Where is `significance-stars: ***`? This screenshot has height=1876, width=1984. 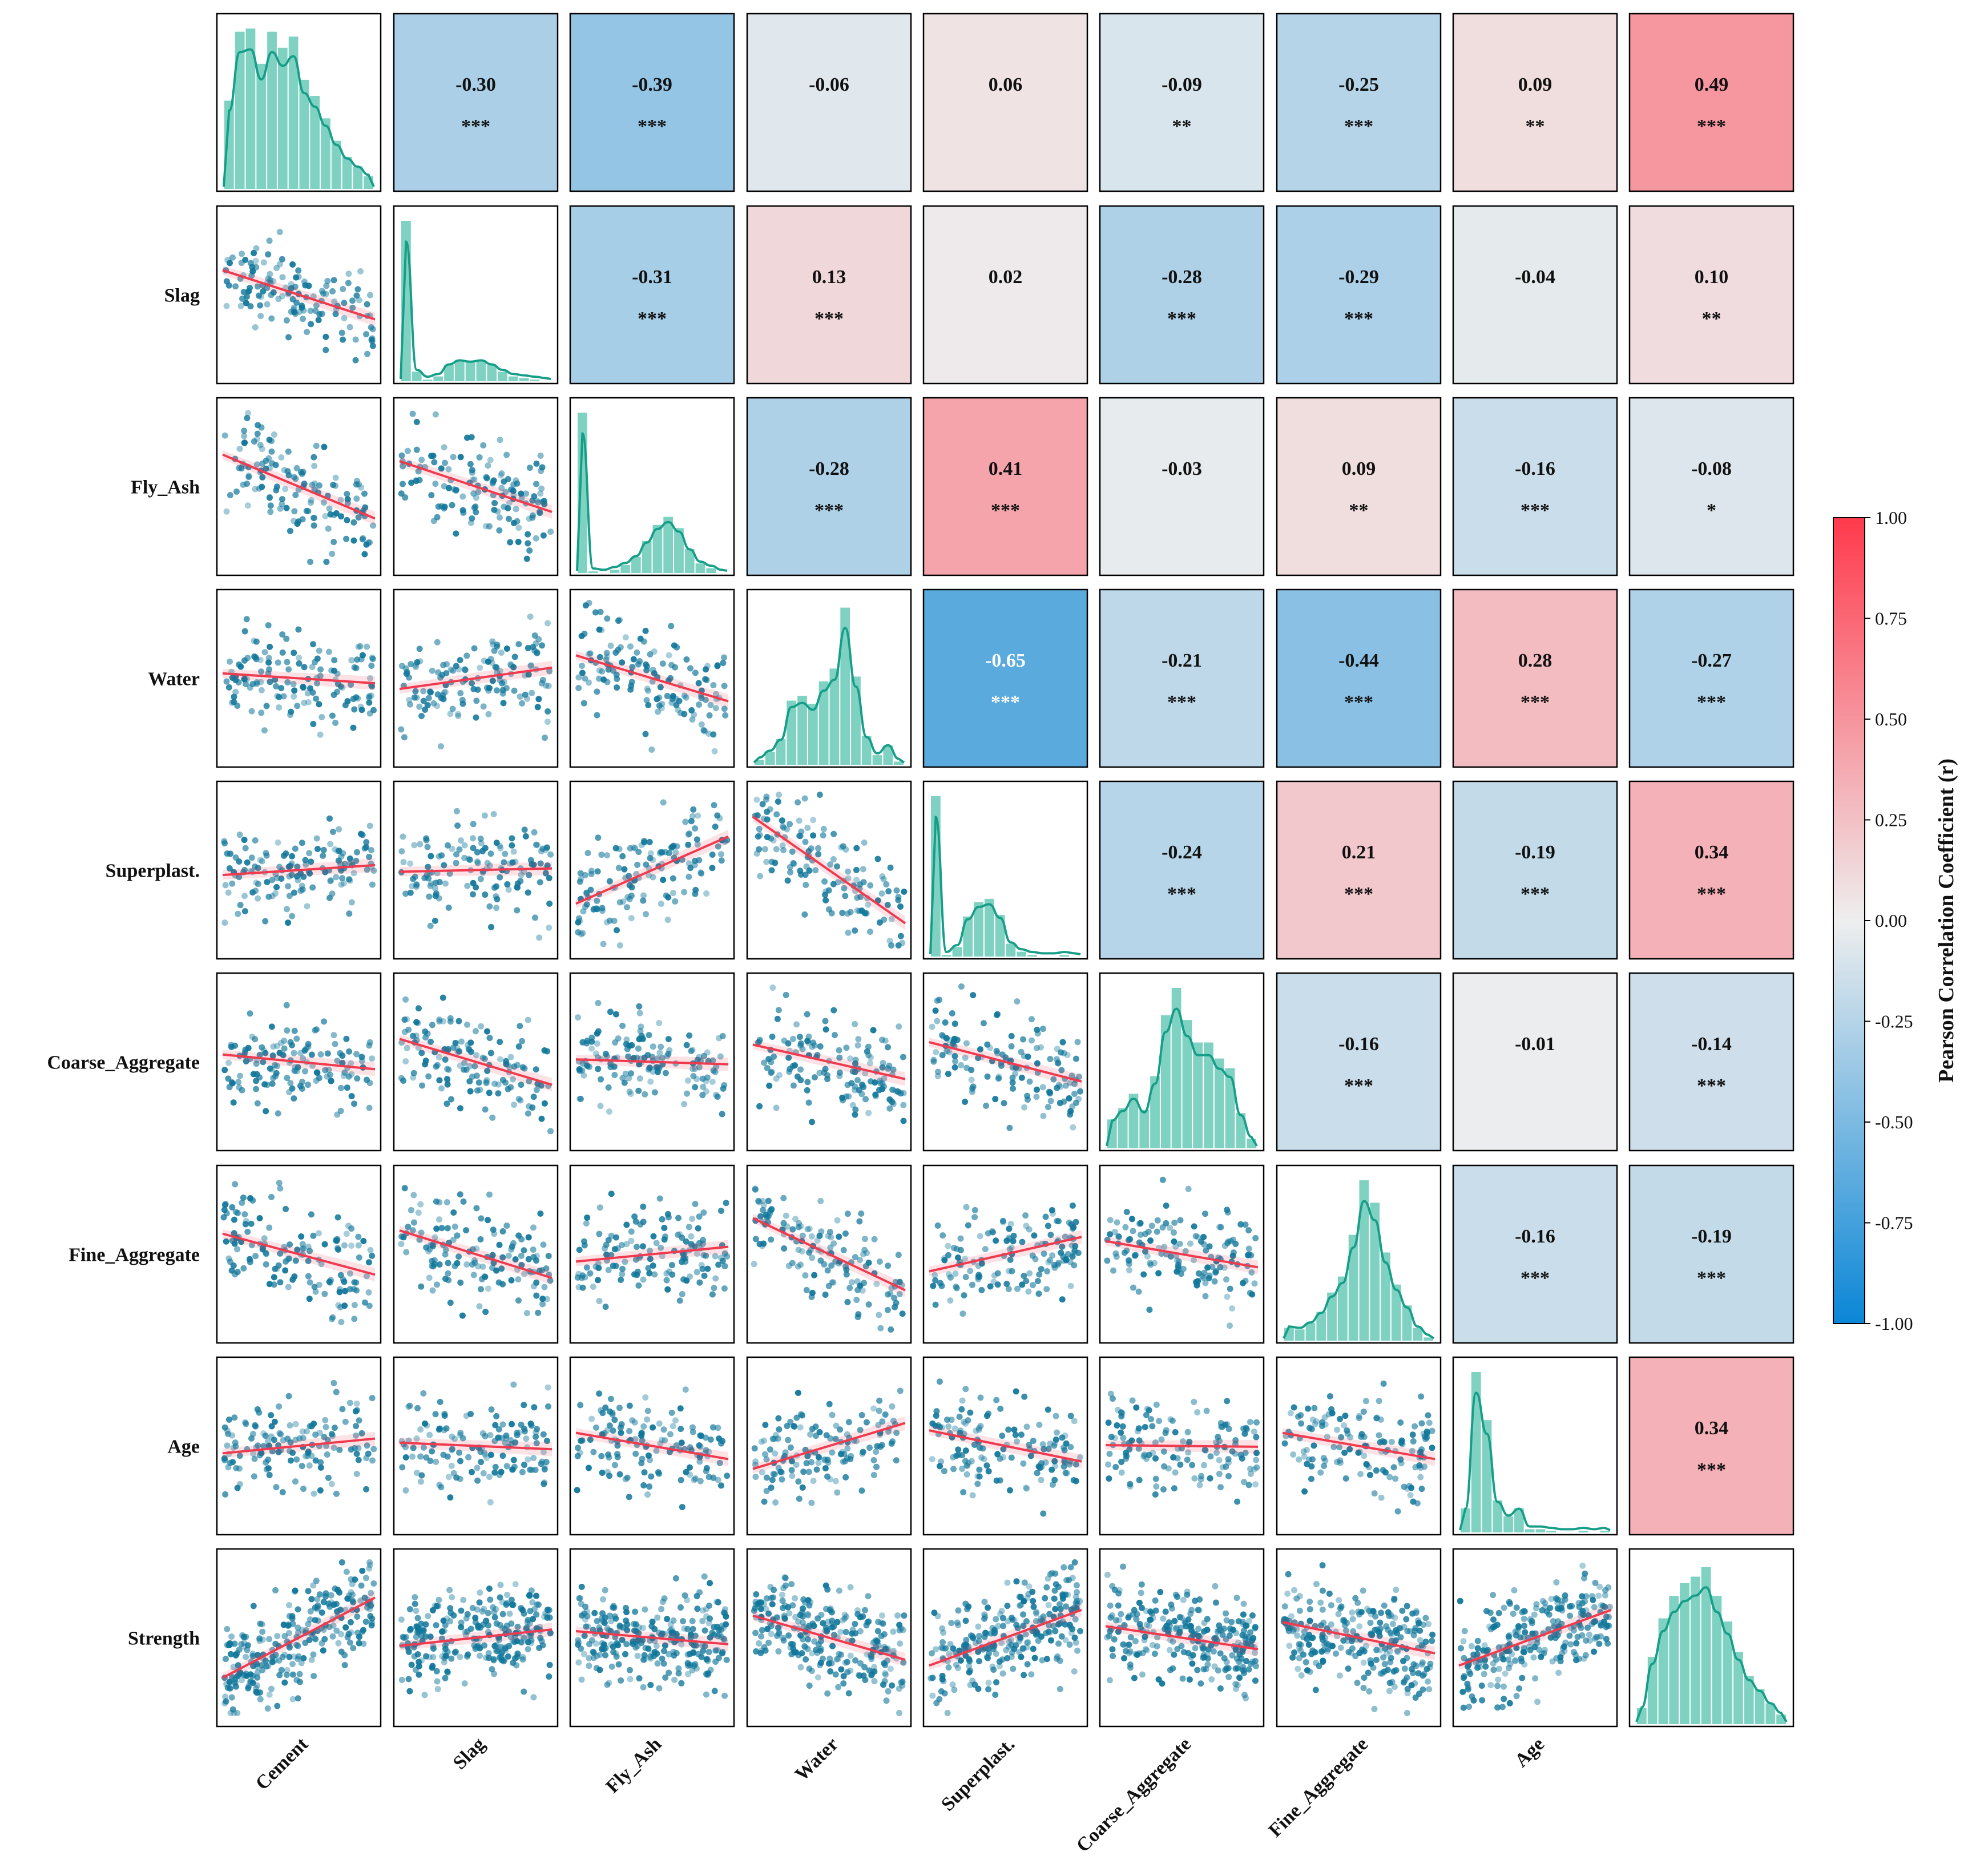 significance-stars: *** is located at coordinates (1005, 702).